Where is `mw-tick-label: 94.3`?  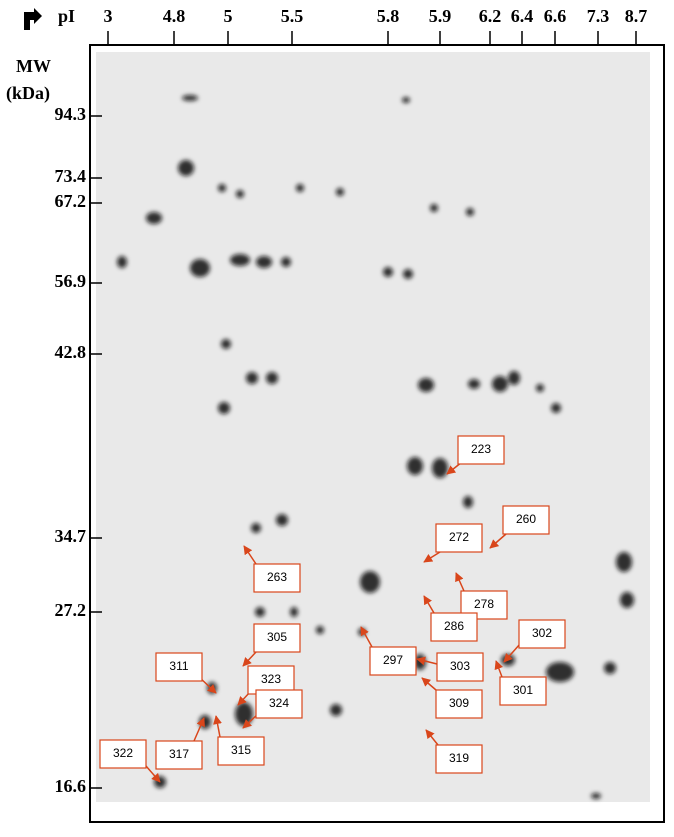
mw-tick-label: 94.3 is located at coordinates (71, 114).